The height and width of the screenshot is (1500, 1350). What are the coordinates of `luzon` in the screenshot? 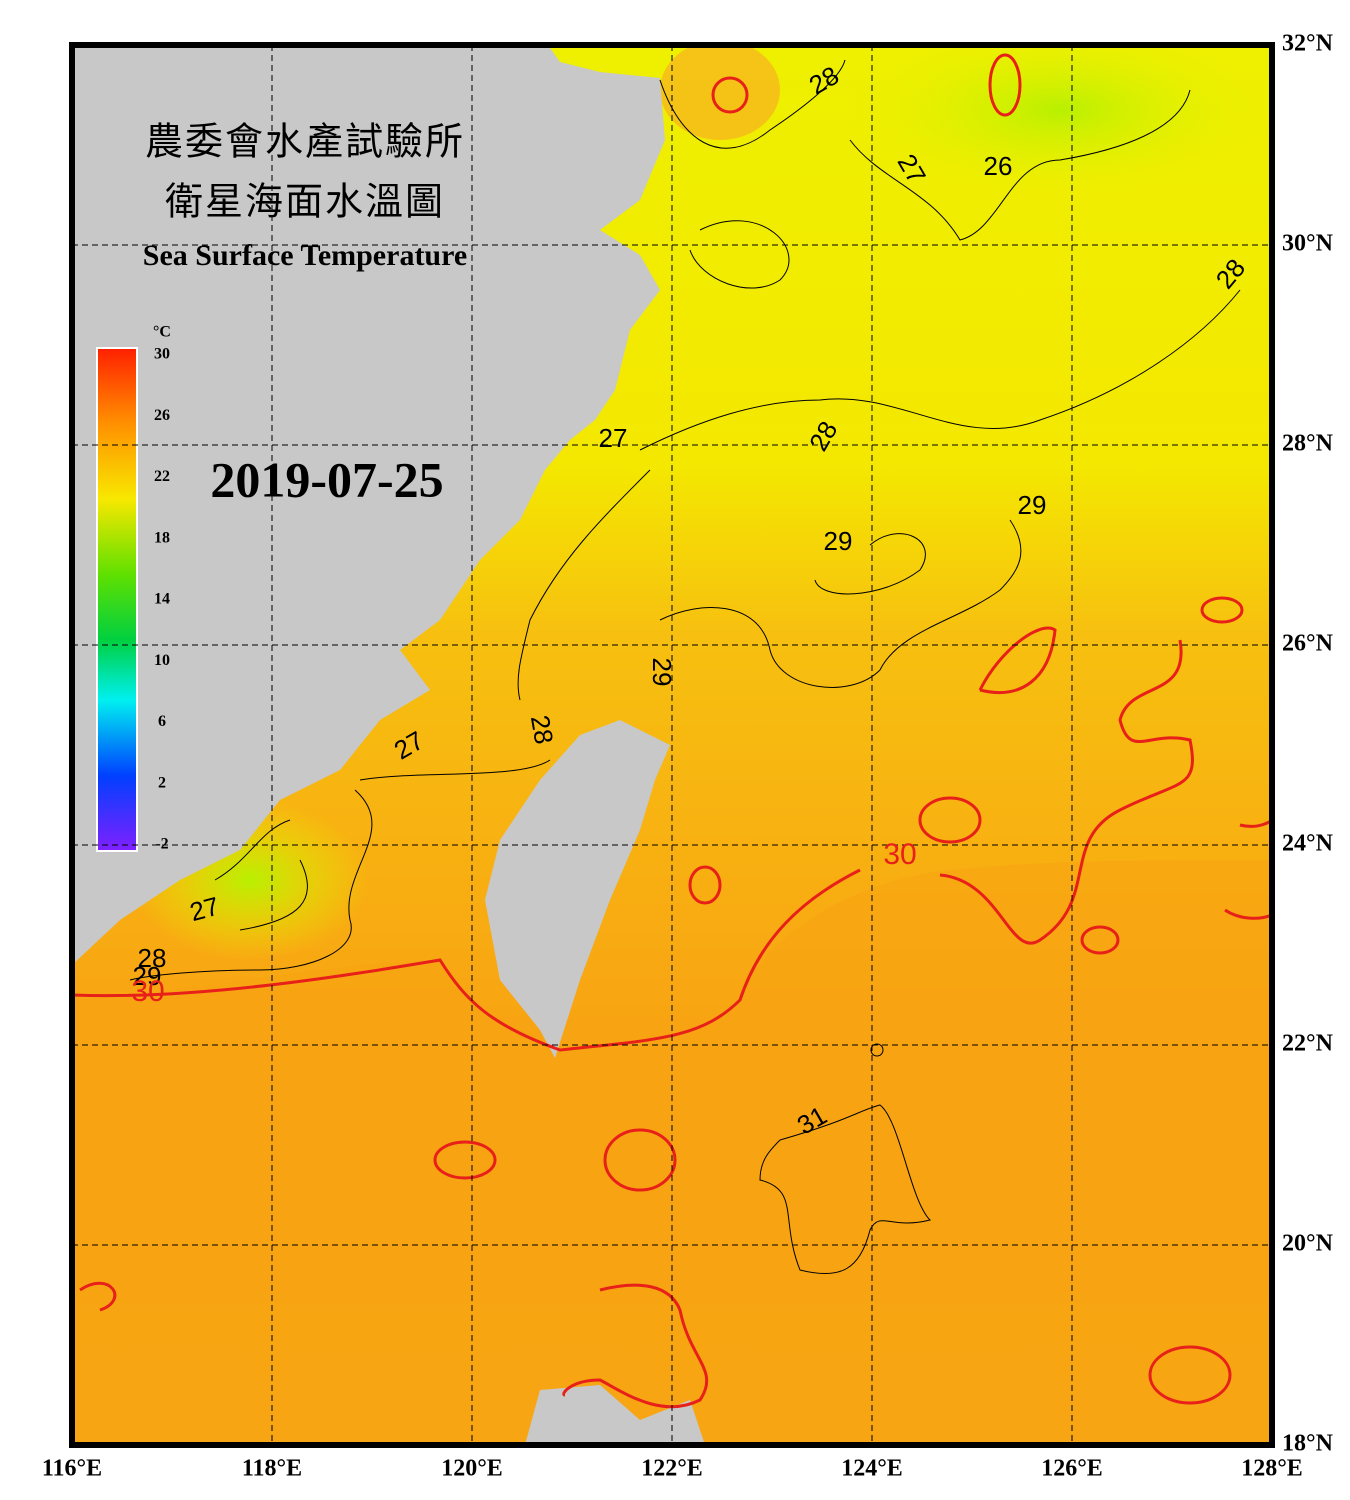 It's located at (615, 1415).